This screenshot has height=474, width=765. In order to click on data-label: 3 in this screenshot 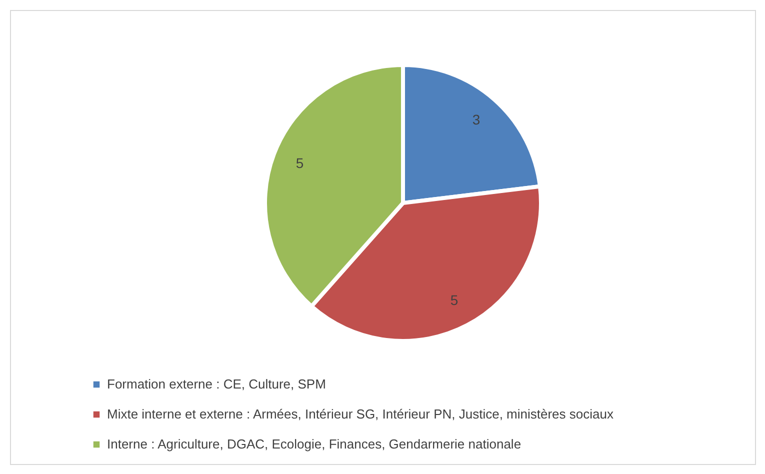, I will do `click(476, 119)`.